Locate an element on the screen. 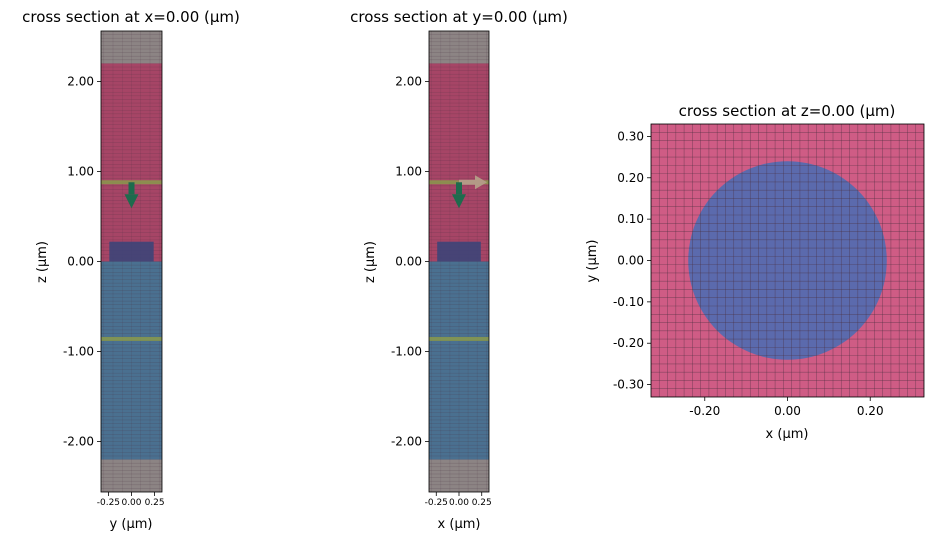 Image resolution: width=934 pixels, height=541 pixels. y-tick-label: -0.30 is located at coordinates (628, 385).